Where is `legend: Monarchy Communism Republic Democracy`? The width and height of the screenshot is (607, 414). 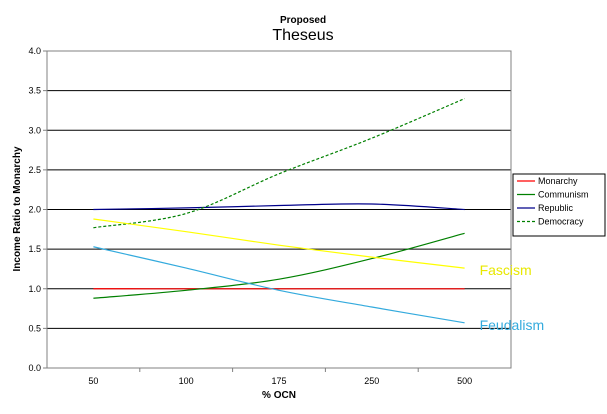
legend: Monarchy Communism Republic Democracy is located at coordinates (559, 205).